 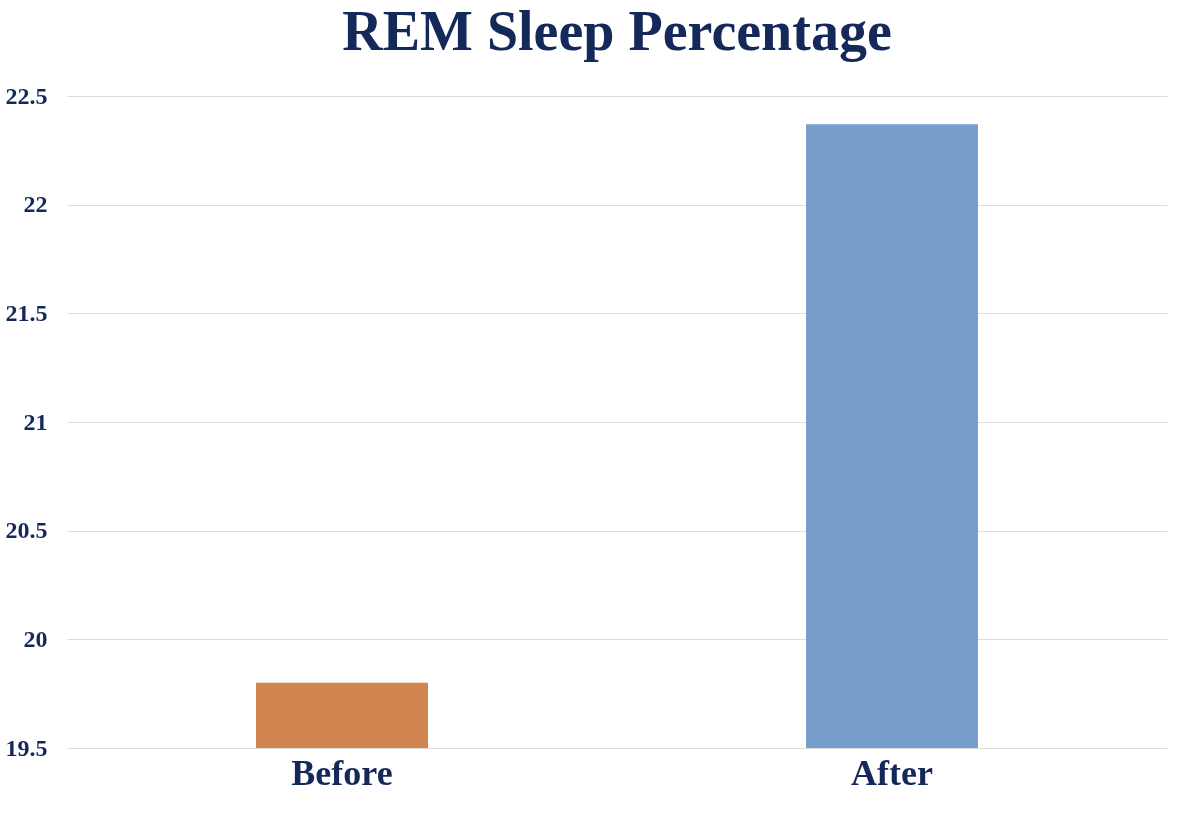 I want to click on y-tick-label: 22.5, so click(x=26, y=95).